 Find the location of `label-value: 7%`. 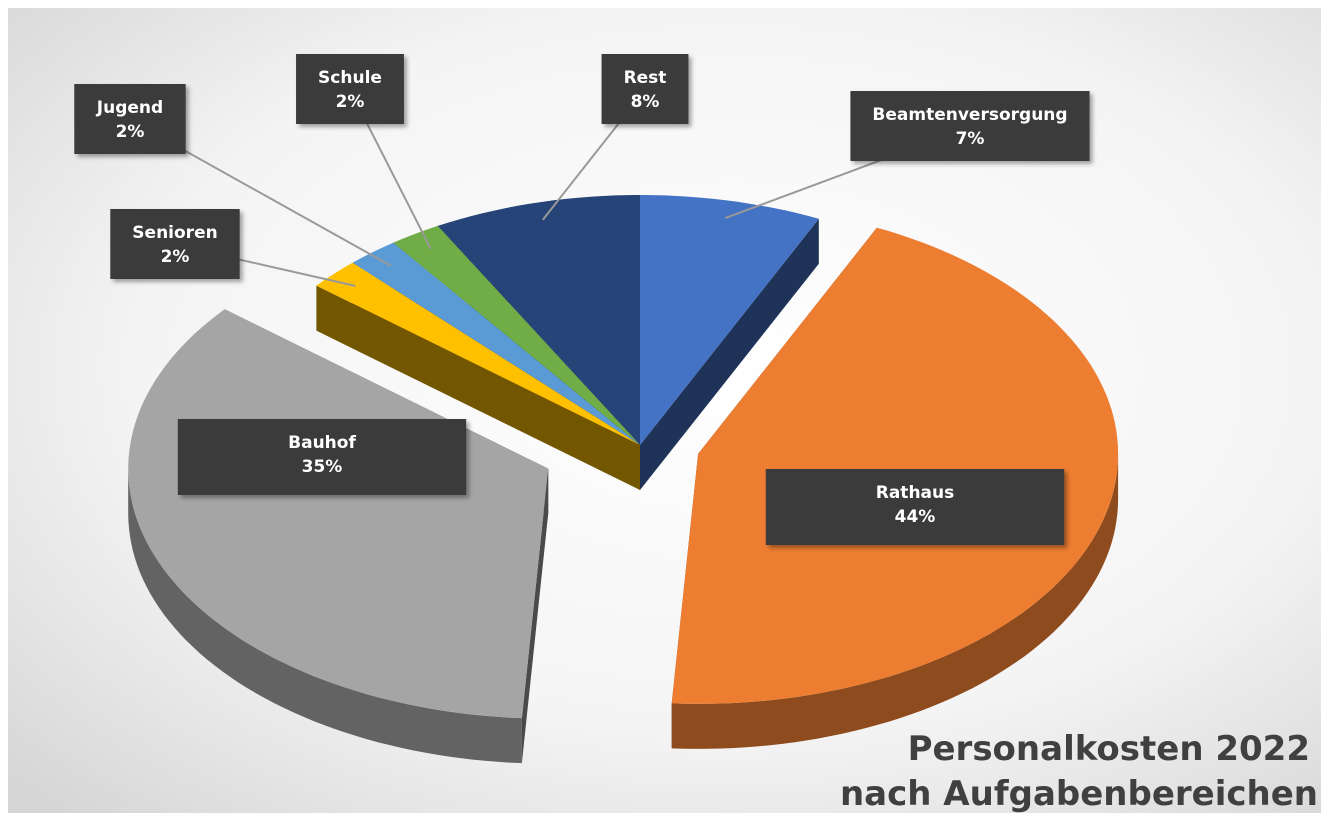

label-value: 7% is located at coordinates (970, 139).